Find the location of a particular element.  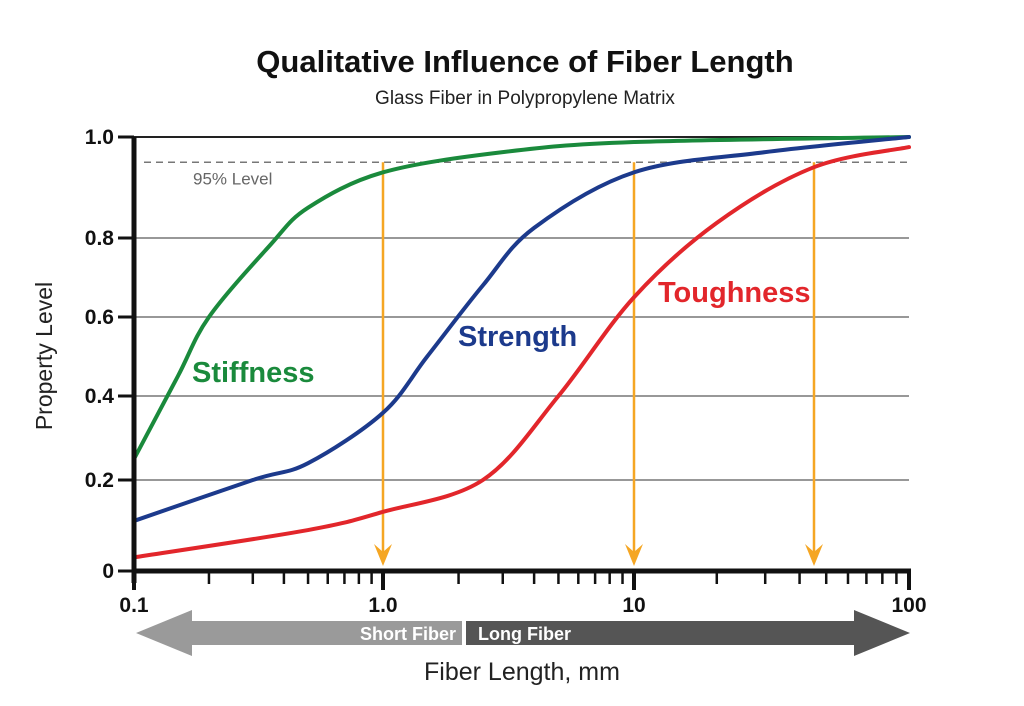

y-axis-label: Property Level is located at coordinates (44, 356).